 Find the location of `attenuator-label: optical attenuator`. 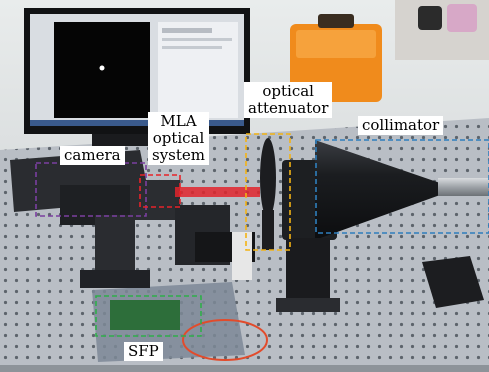

attenuator-label: optical attenuator is located at coordinates (288, 100).